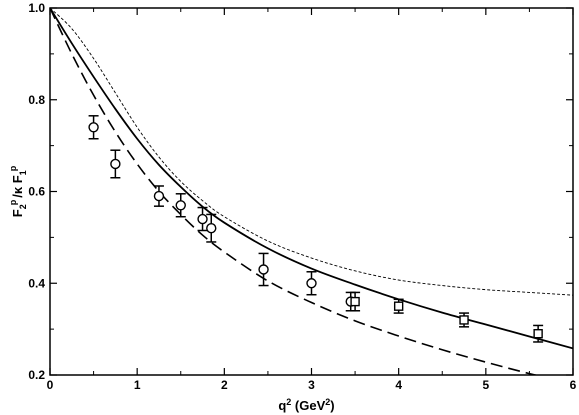 The image size is (579, 415). What do you see at coordinates (13, 168) in the screenshot?
I see `y-axis-title-supP2: p` at bounding box center [13, 168].